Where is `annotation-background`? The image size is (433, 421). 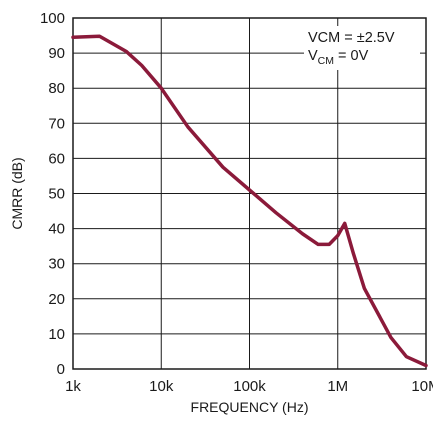
annotation-background is located at coordinates (362, 48).